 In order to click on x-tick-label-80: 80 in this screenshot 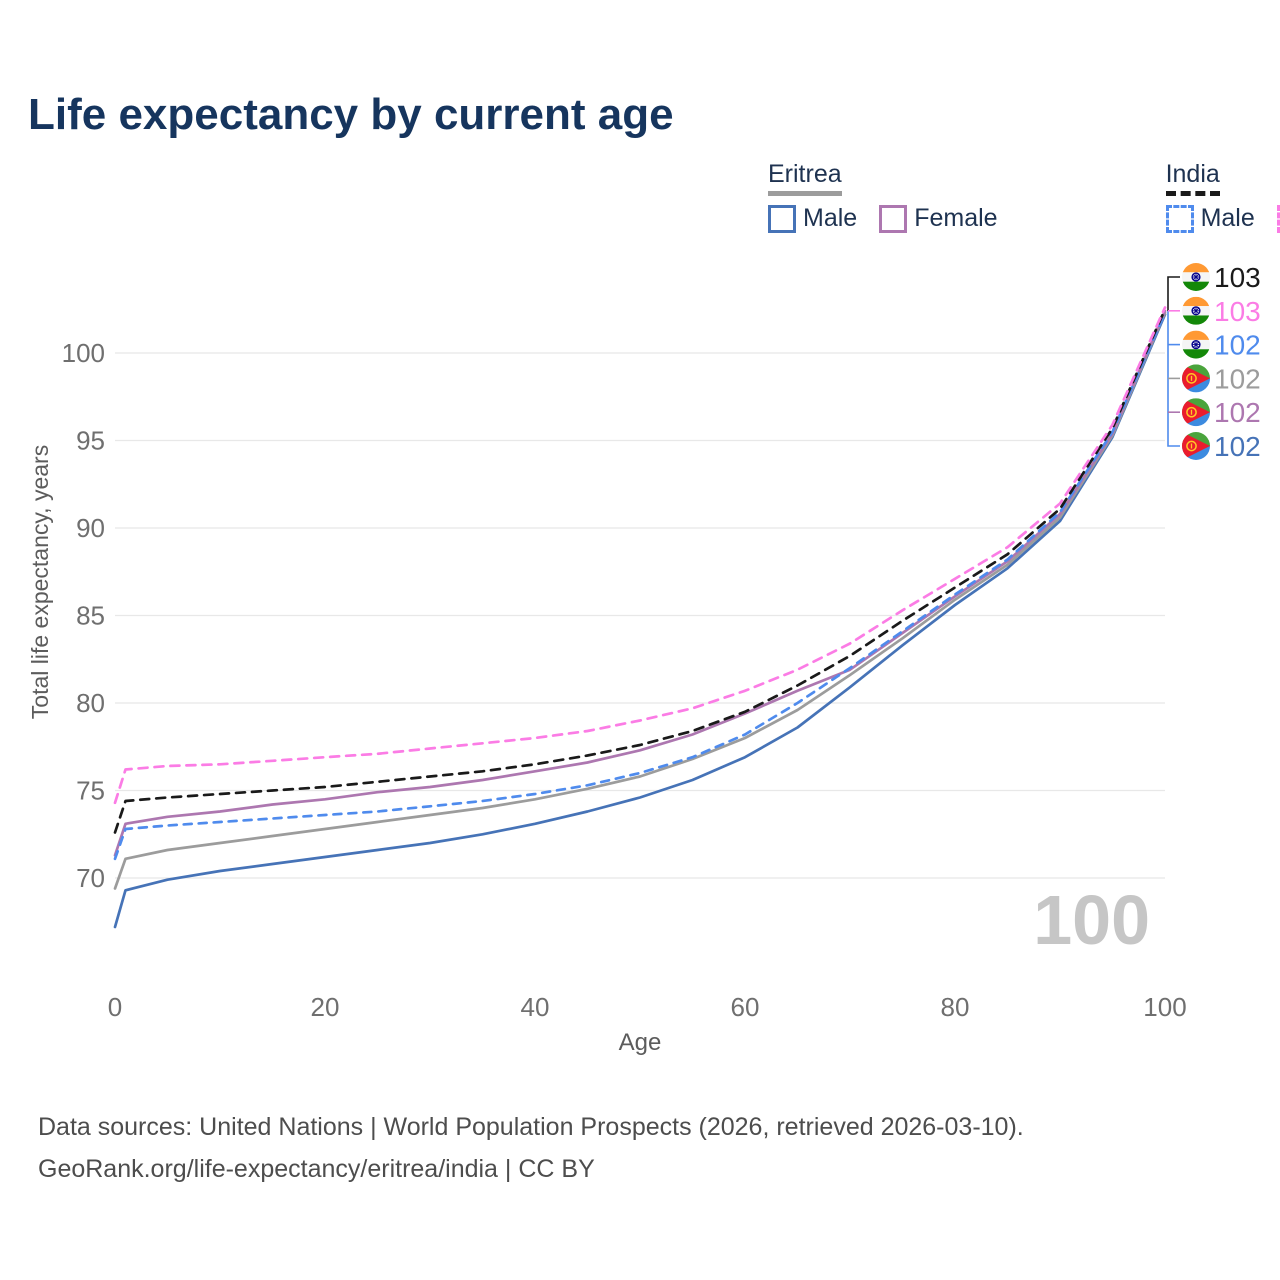, I will do `click(955, 1007)`.